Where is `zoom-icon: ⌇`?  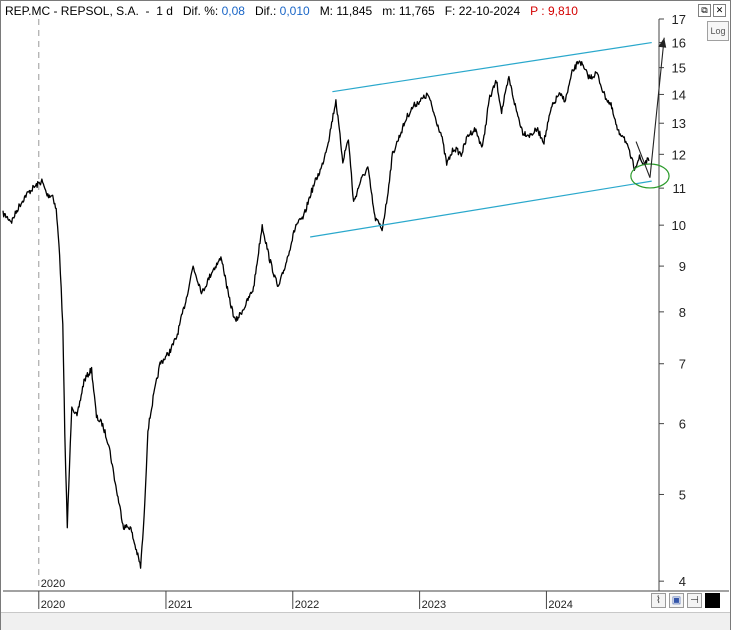 zoom-icon: ⌇ is located at coordinates (658, 600).